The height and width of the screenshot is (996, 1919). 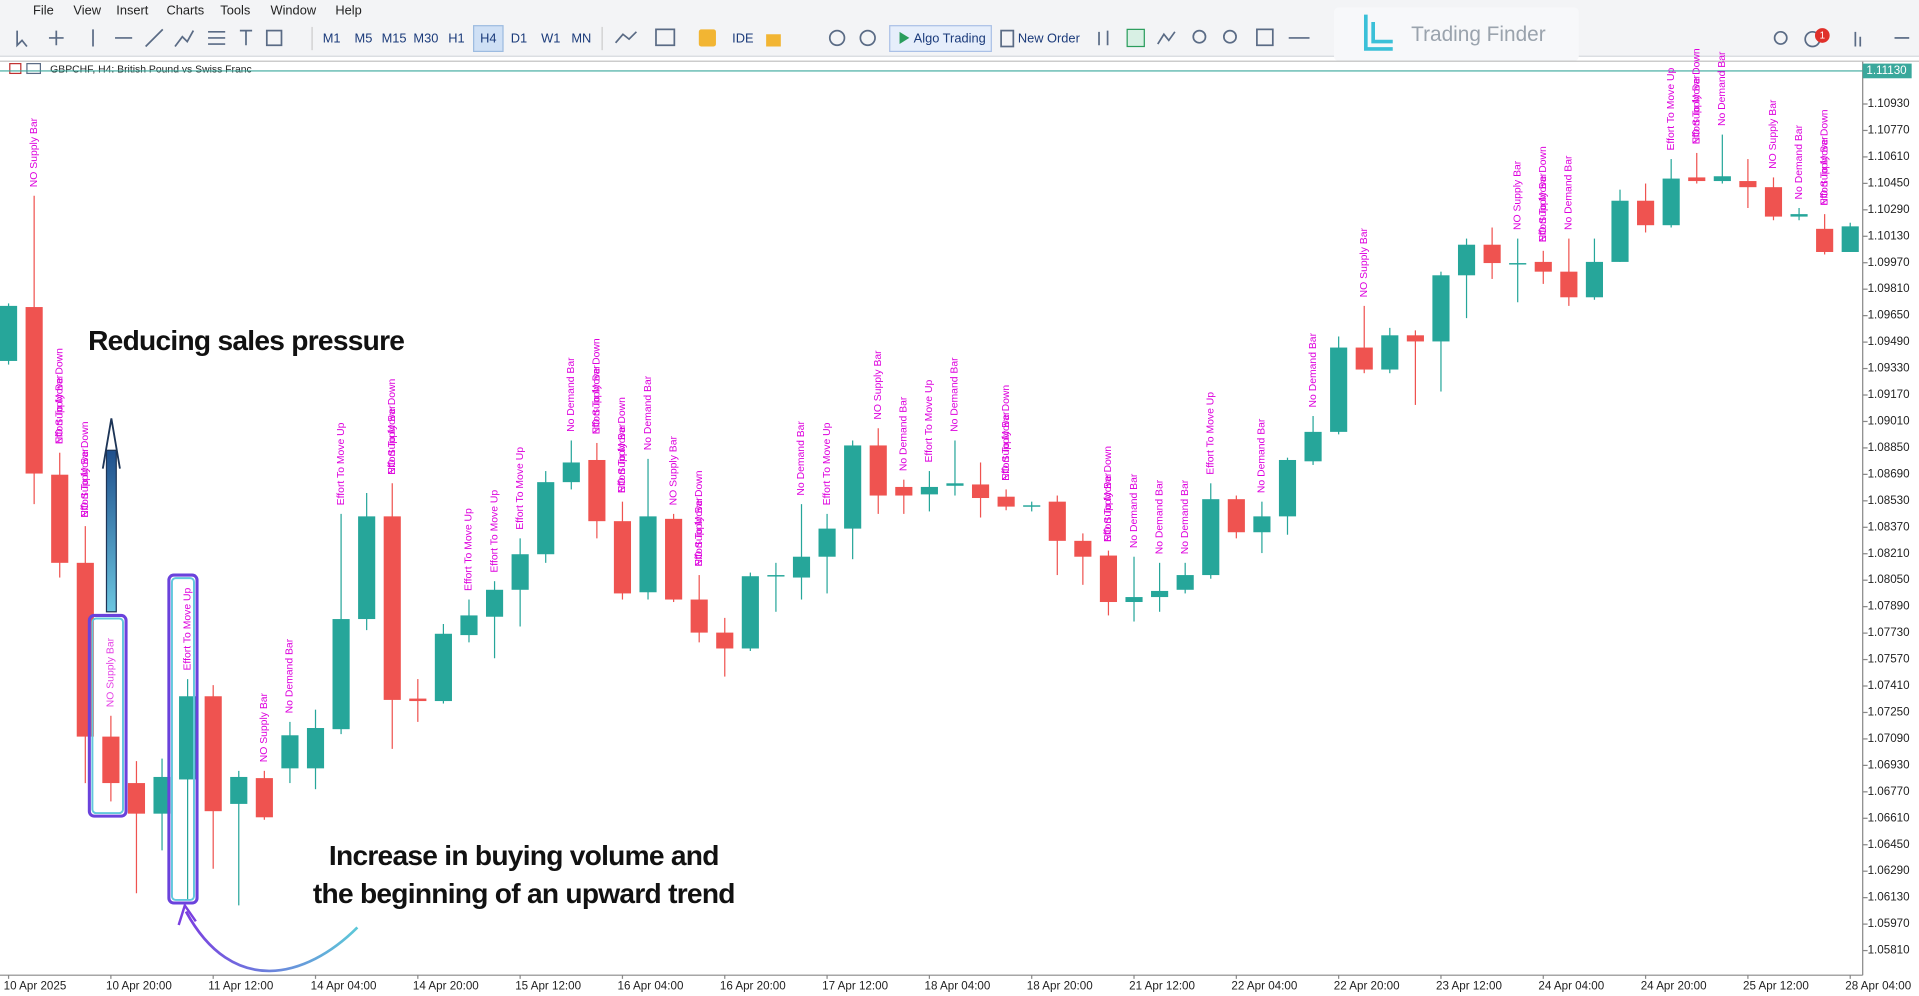 I want to click on fibo-icon, so click(x=217, y=37).